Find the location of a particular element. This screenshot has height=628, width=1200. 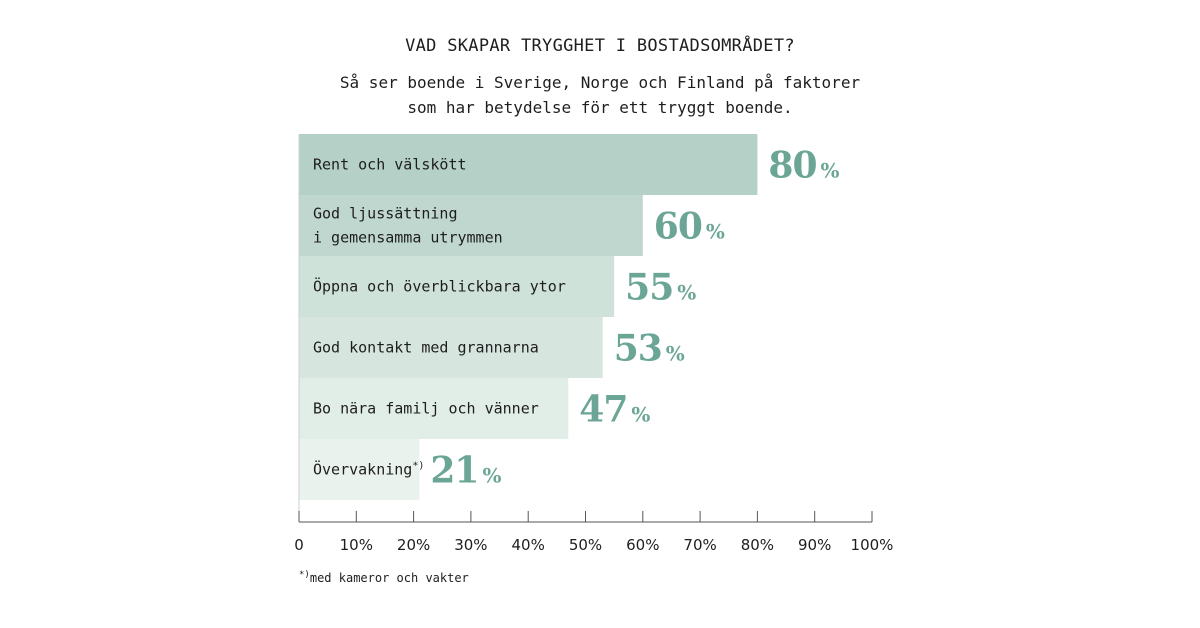

data-label-value: 80 is located at coordinates (792, 166).